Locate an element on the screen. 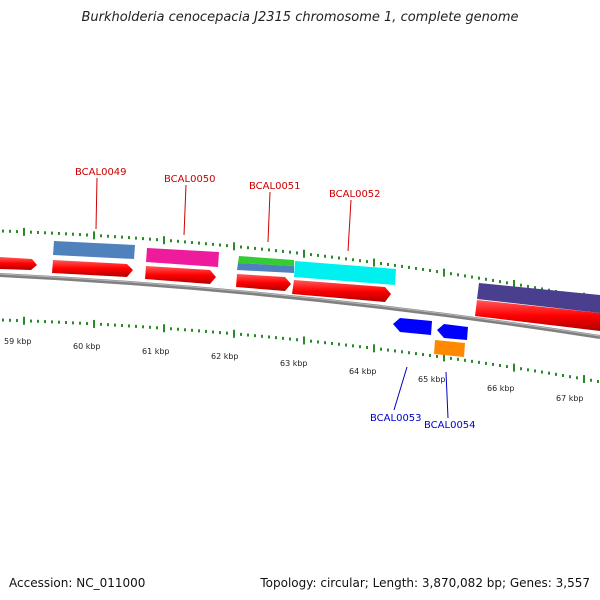 This screenshot has height=600, width=600. kbp-label: 64 kbp is located at coordinates (363, 371).